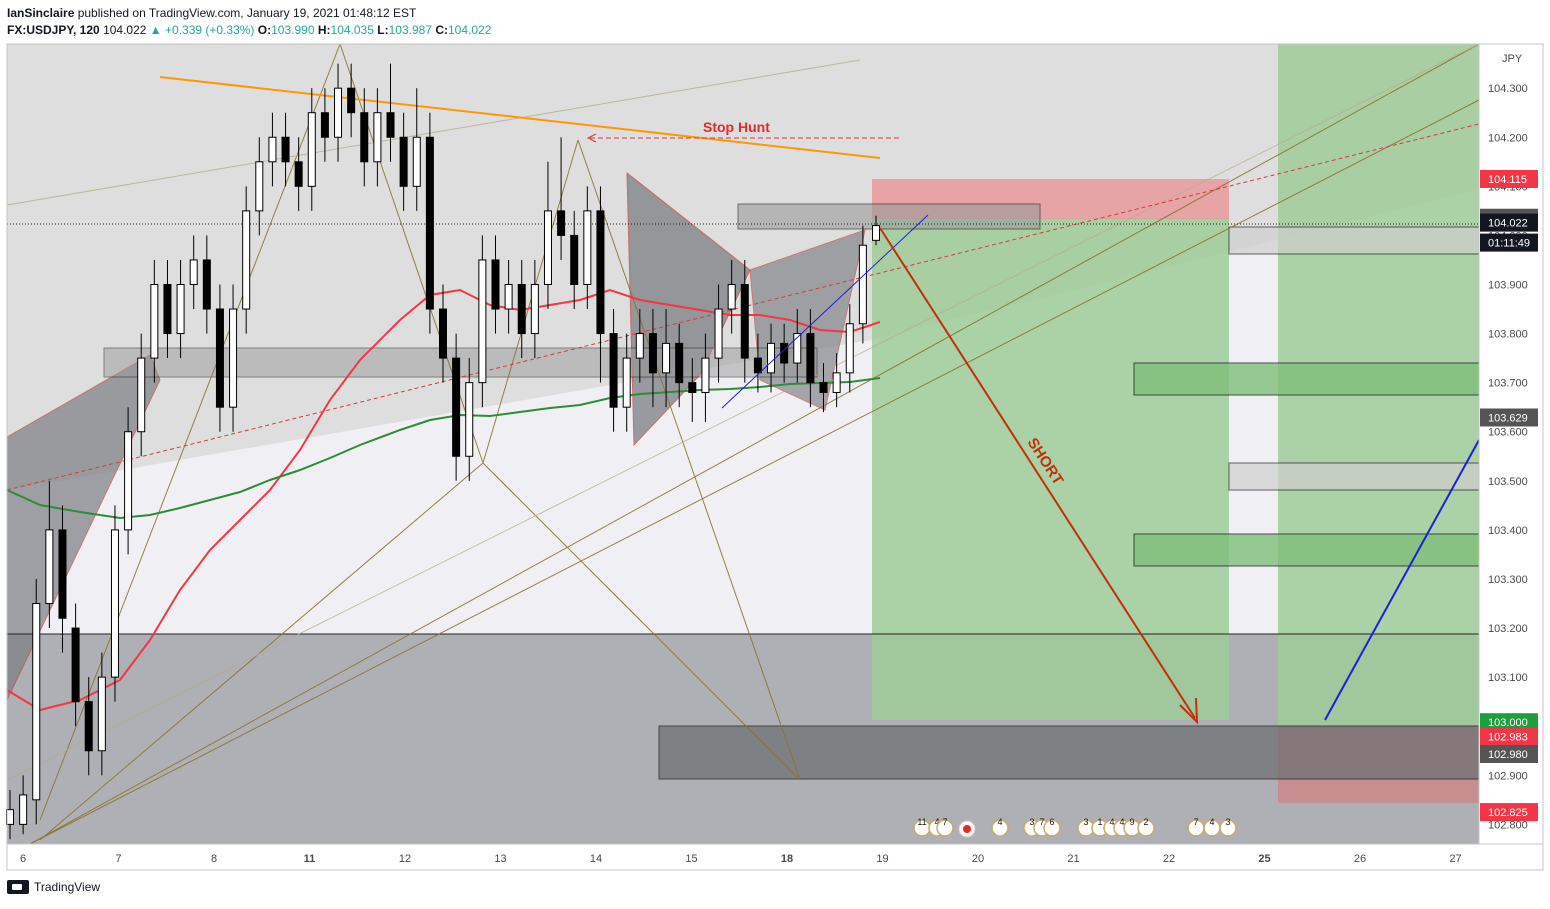 This screenshot has height=909, width=1550. I want to click on x-tick-label: 18, so click(787, 859).